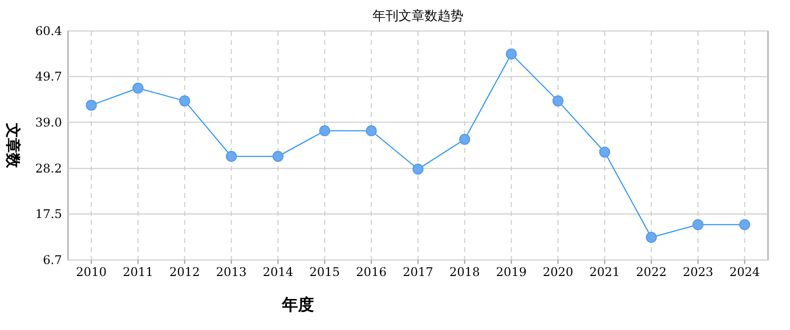 The height and width of the screenshot is (330, 790). I want to click on x-tick-label: 2010, so click(91, 272).